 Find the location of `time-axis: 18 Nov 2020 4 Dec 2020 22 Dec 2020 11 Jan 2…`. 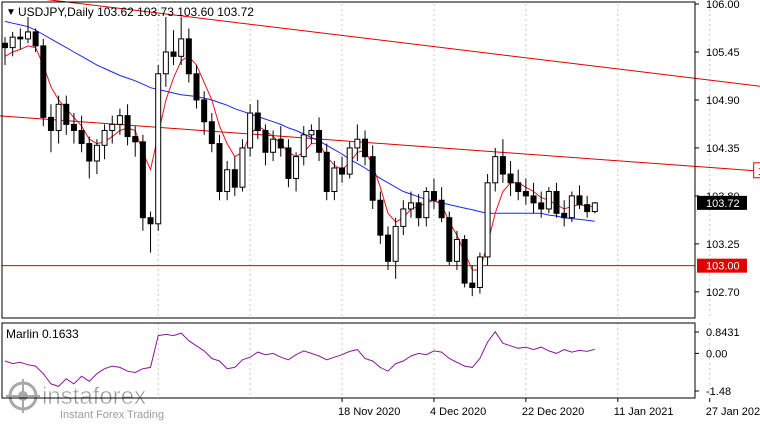

time-axis: 18 Nov 2020 4 Dec 2020 22 Dec 2020 11 Jan 2… is located at coordinates (549, 408).